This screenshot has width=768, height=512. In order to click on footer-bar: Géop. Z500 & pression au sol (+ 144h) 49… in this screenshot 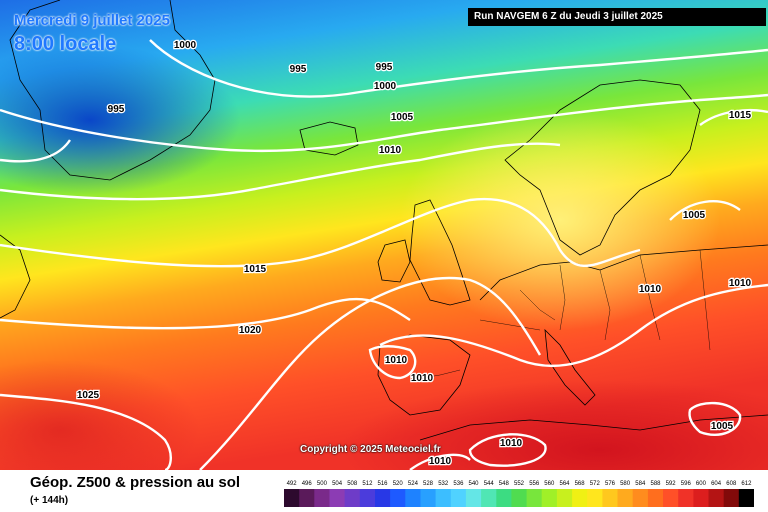, I will do `click(384, 491)`.